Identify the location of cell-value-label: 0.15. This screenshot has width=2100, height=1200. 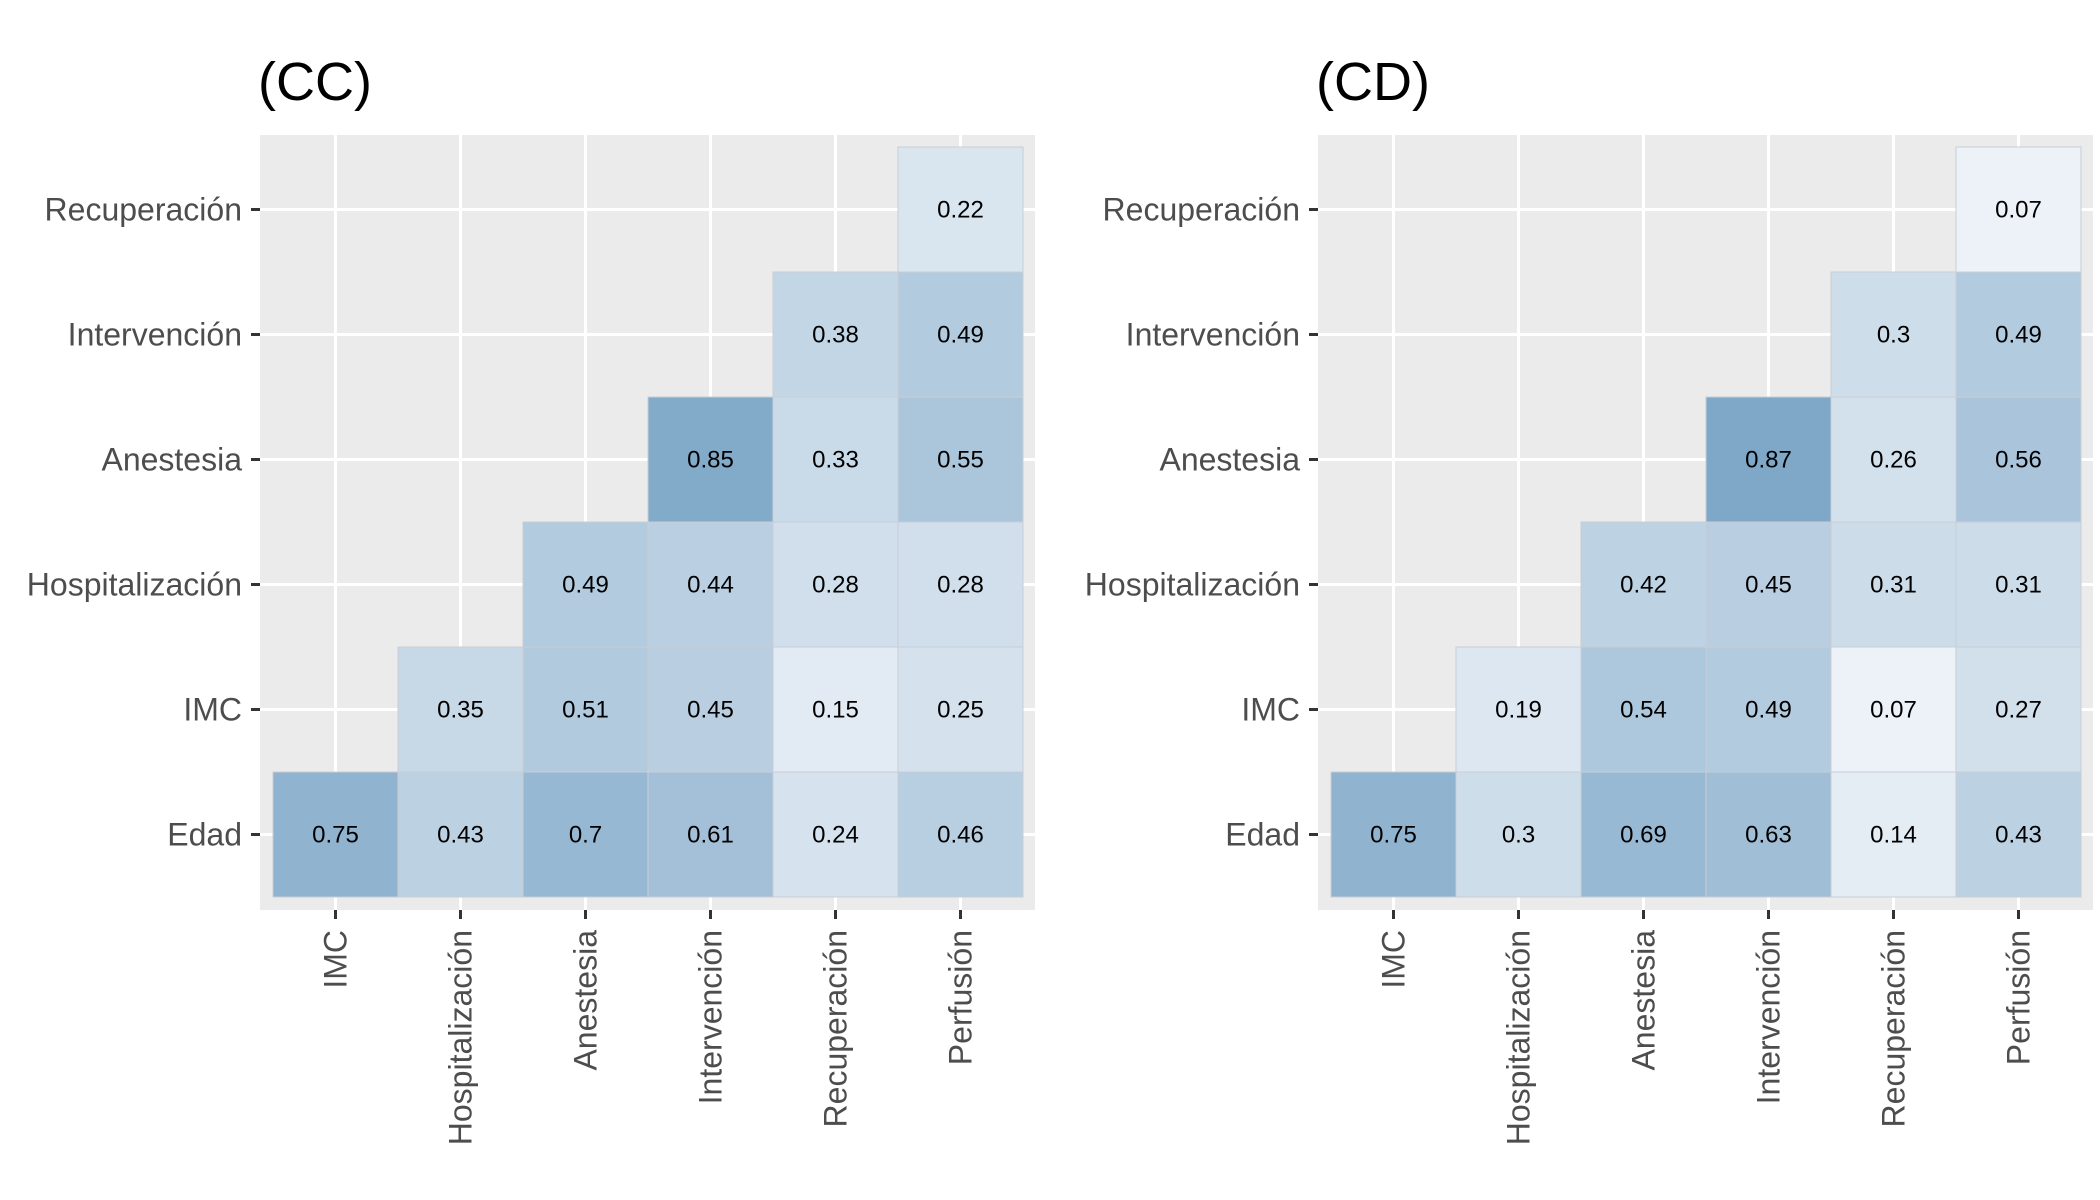
(835, 710).